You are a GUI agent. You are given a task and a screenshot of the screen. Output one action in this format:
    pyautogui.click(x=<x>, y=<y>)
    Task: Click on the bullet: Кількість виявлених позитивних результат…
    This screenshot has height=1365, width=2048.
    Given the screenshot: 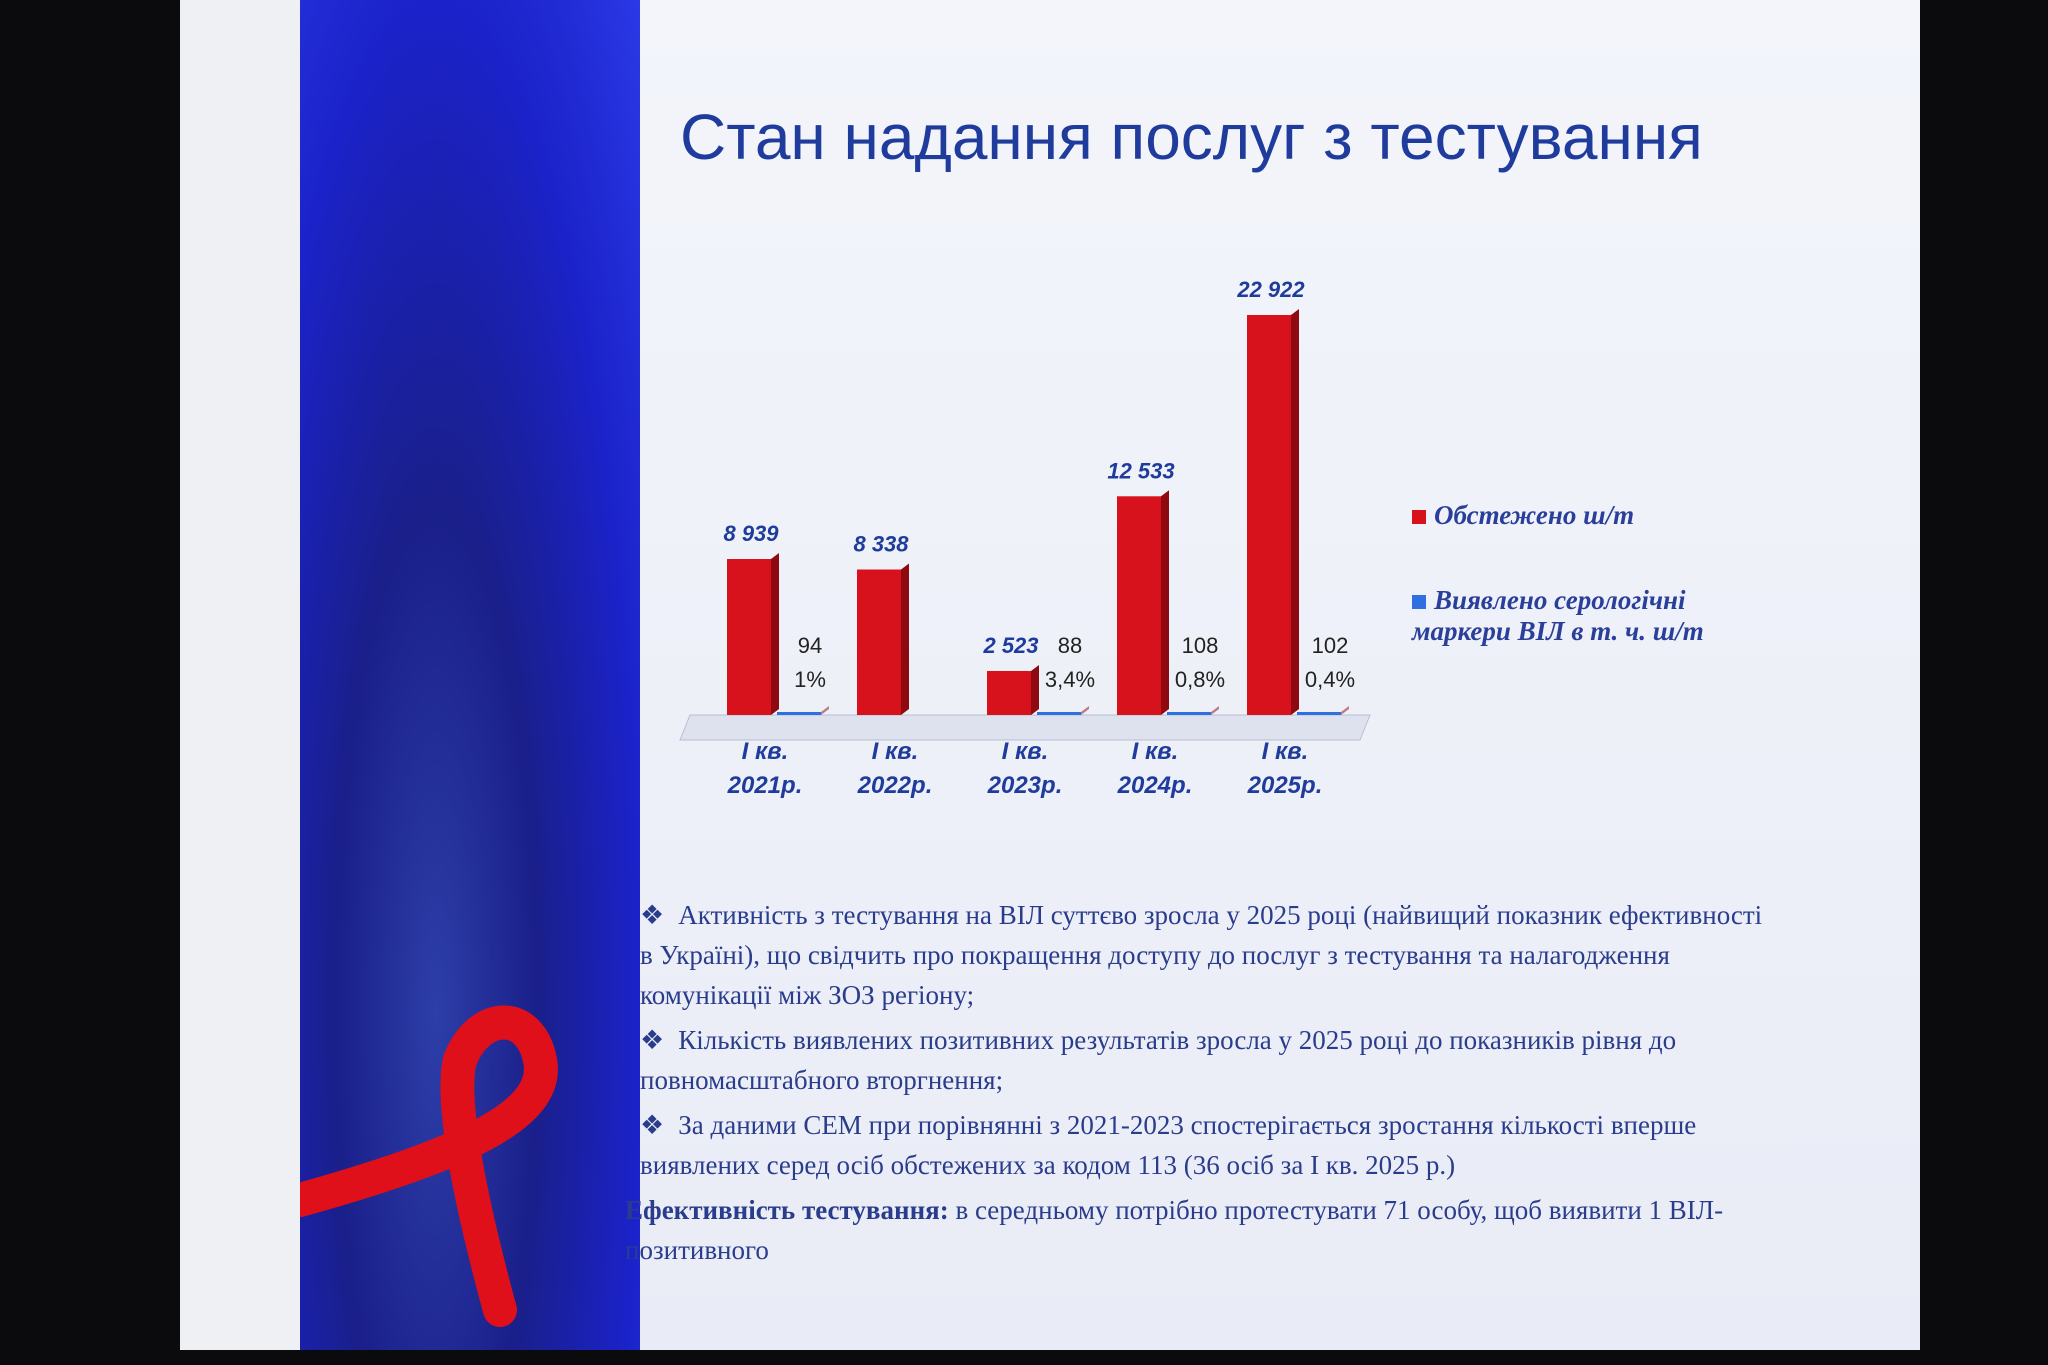 What is the action you would take?
    pyautogui.click(x=1210, y=1060)
    